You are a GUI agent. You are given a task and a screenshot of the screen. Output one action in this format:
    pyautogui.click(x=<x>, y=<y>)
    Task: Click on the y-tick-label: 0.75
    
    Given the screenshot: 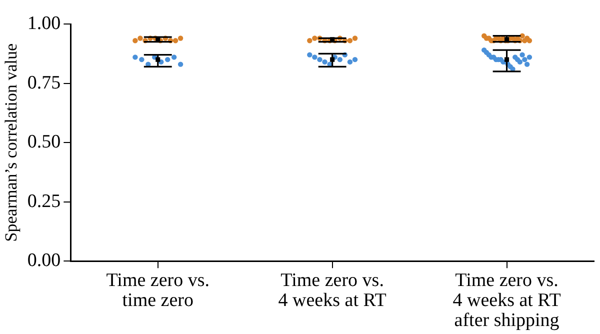 What is the action you would take?
    pyautogui.click(x=44, y=83)
    